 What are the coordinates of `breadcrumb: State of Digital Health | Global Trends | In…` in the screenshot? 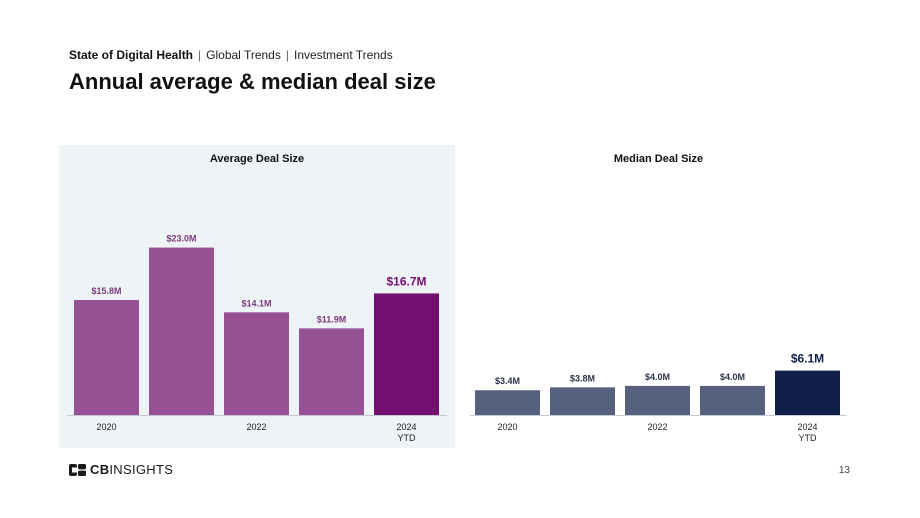 It's located at (252, 55).